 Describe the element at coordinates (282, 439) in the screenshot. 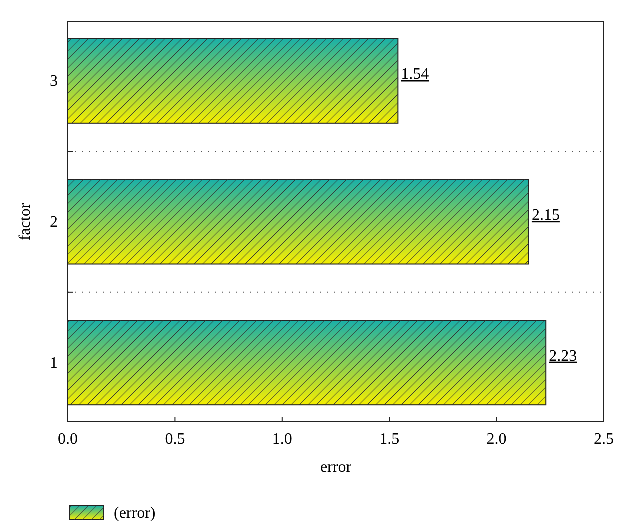

I see `x-tick-label: 1.0` at that location.